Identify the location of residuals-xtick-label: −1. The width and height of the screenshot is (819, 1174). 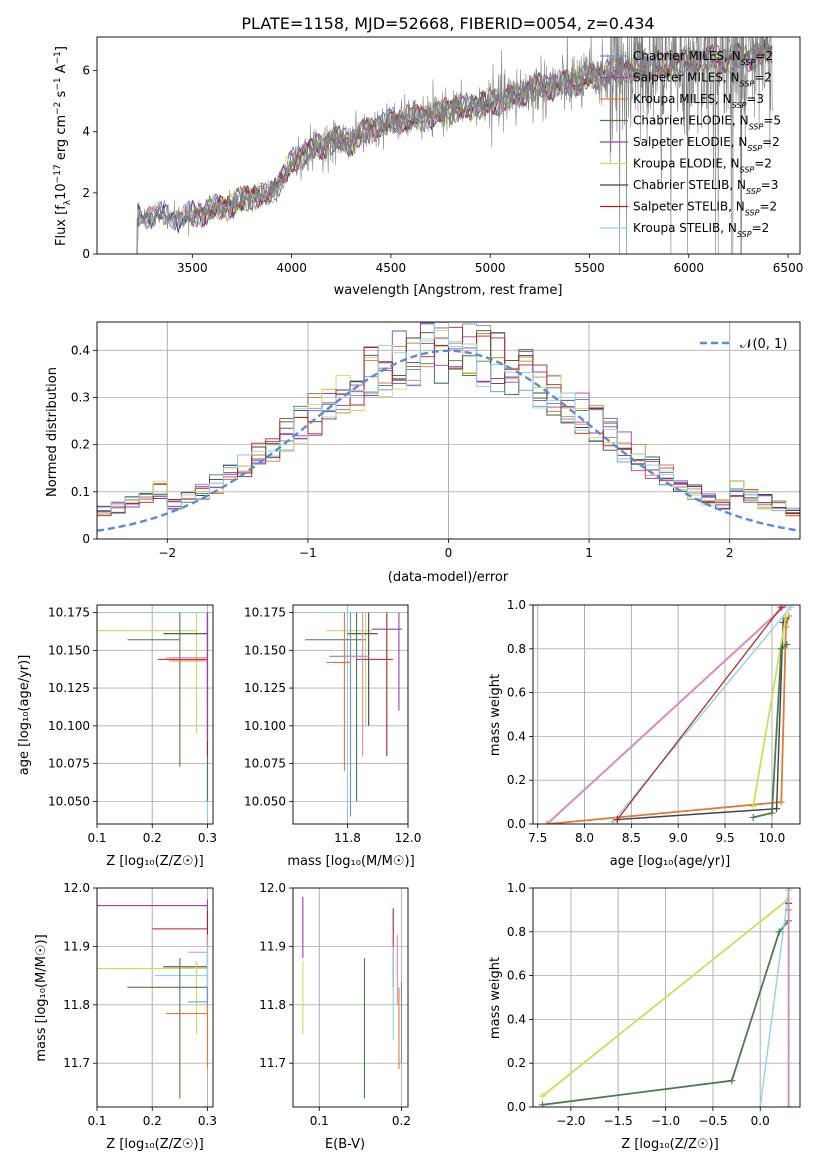
(308, 553).